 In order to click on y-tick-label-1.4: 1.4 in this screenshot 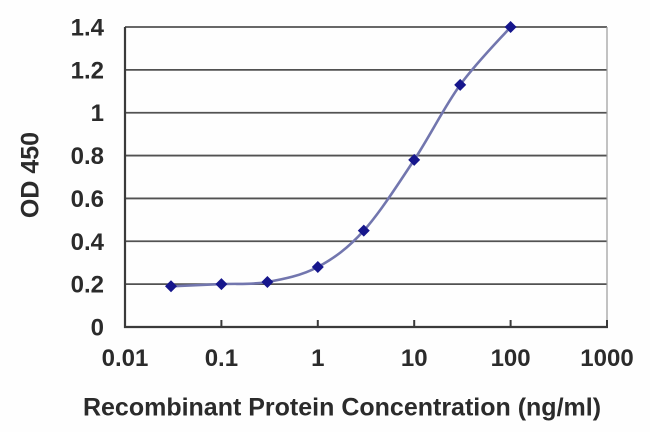, I will do `click(88, 28)`.